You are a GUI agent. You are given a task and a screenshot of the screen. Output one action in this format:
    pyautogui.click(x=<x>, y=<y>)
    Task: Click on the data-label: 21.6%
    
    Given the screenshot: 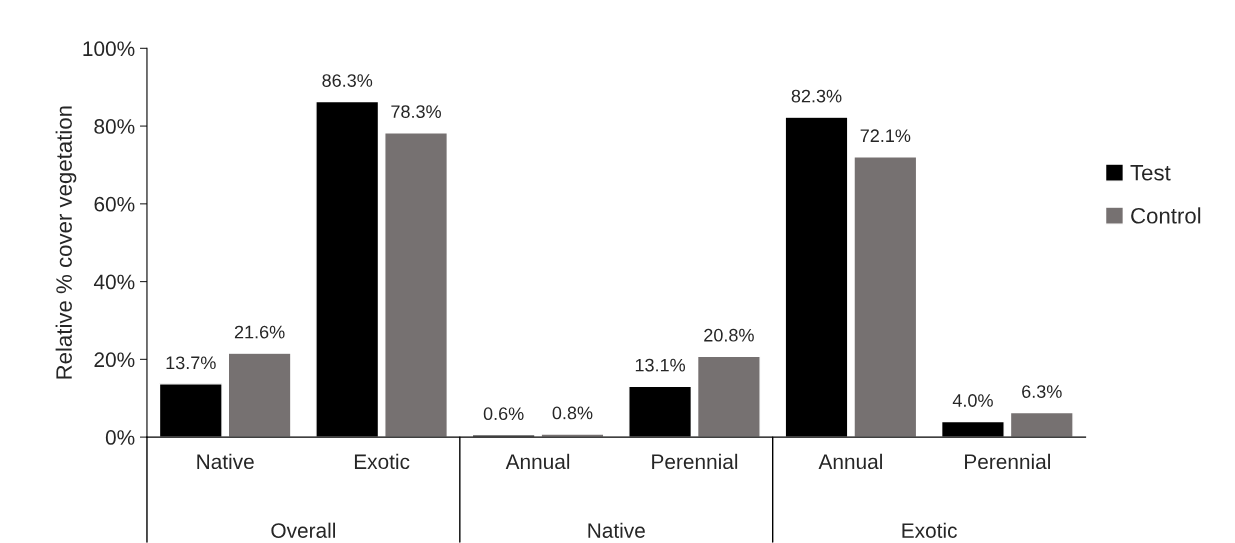 What is the action you would take?
    pyautogui.click(x=259, y=332)
    